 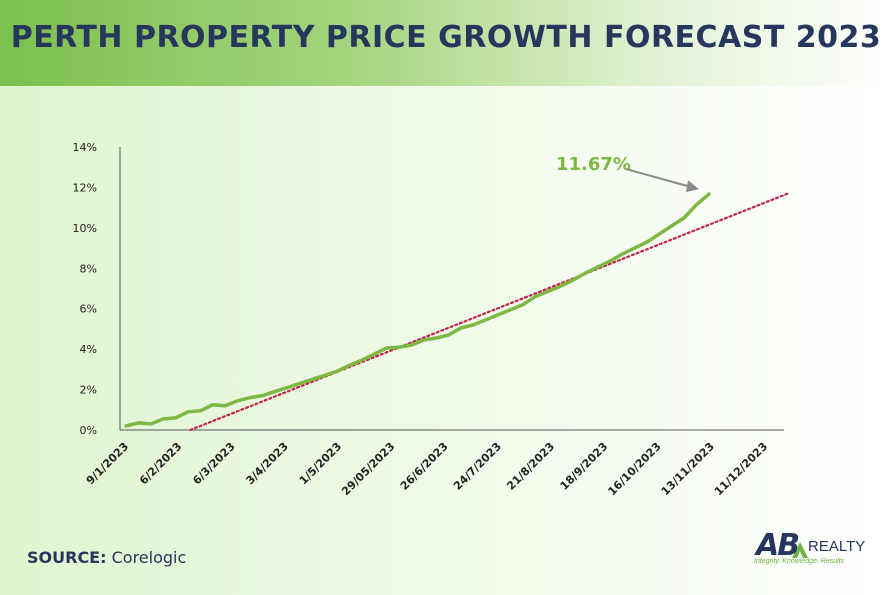 What do you see at coordinates (67, 557) in the screenshot?
I see `source-label: SOURCE:` at bounding box center [67, 557].